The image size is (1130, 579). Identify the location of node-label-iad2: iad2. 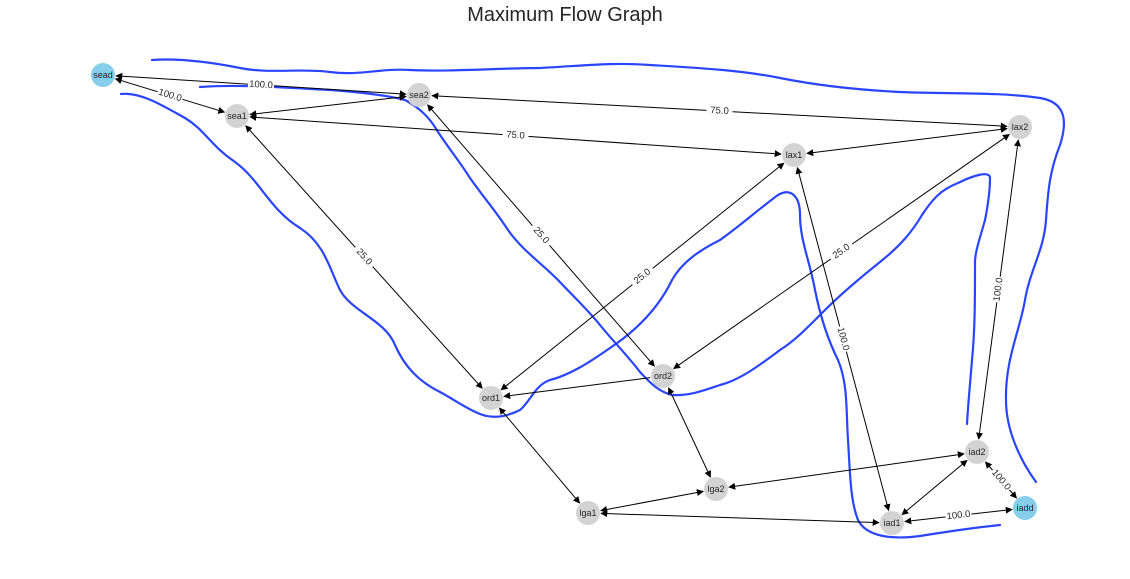
(976, 452).